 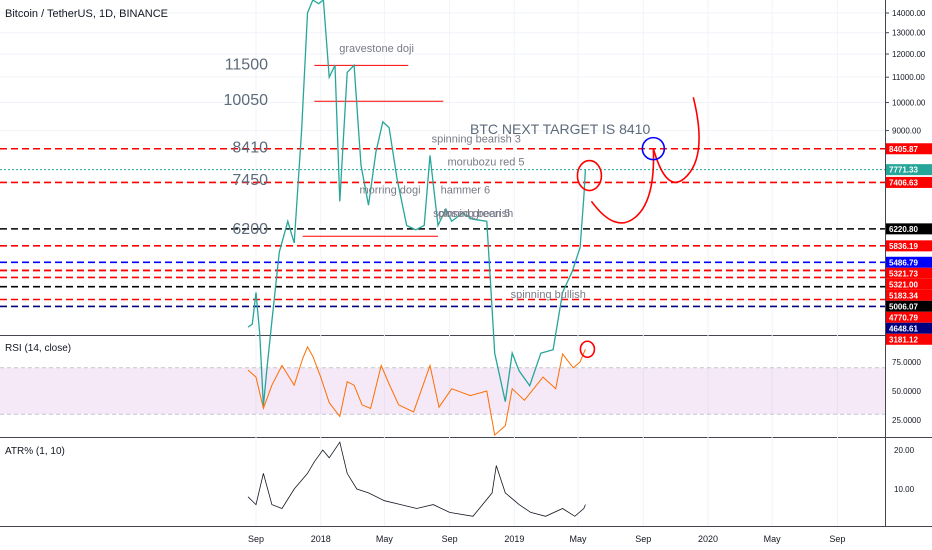 I want to click on time-axis: Sep 2018 May Sep 2019 May Sep 2020 May Sep, so click(x=546, y=539).